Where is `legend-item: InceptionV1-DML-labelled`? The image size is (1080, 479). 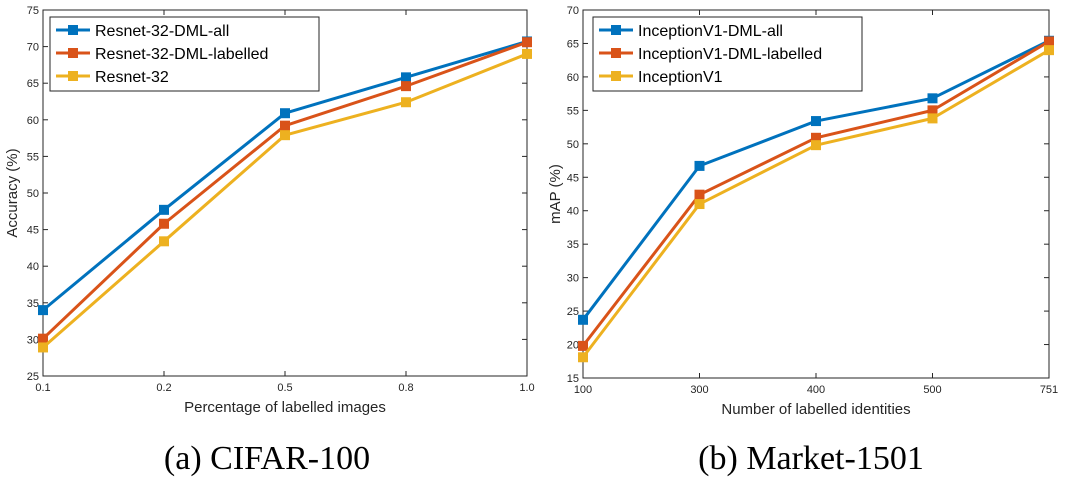 legend-item: InceptionV1-DML-labelled is located at coordinates (710, 54).